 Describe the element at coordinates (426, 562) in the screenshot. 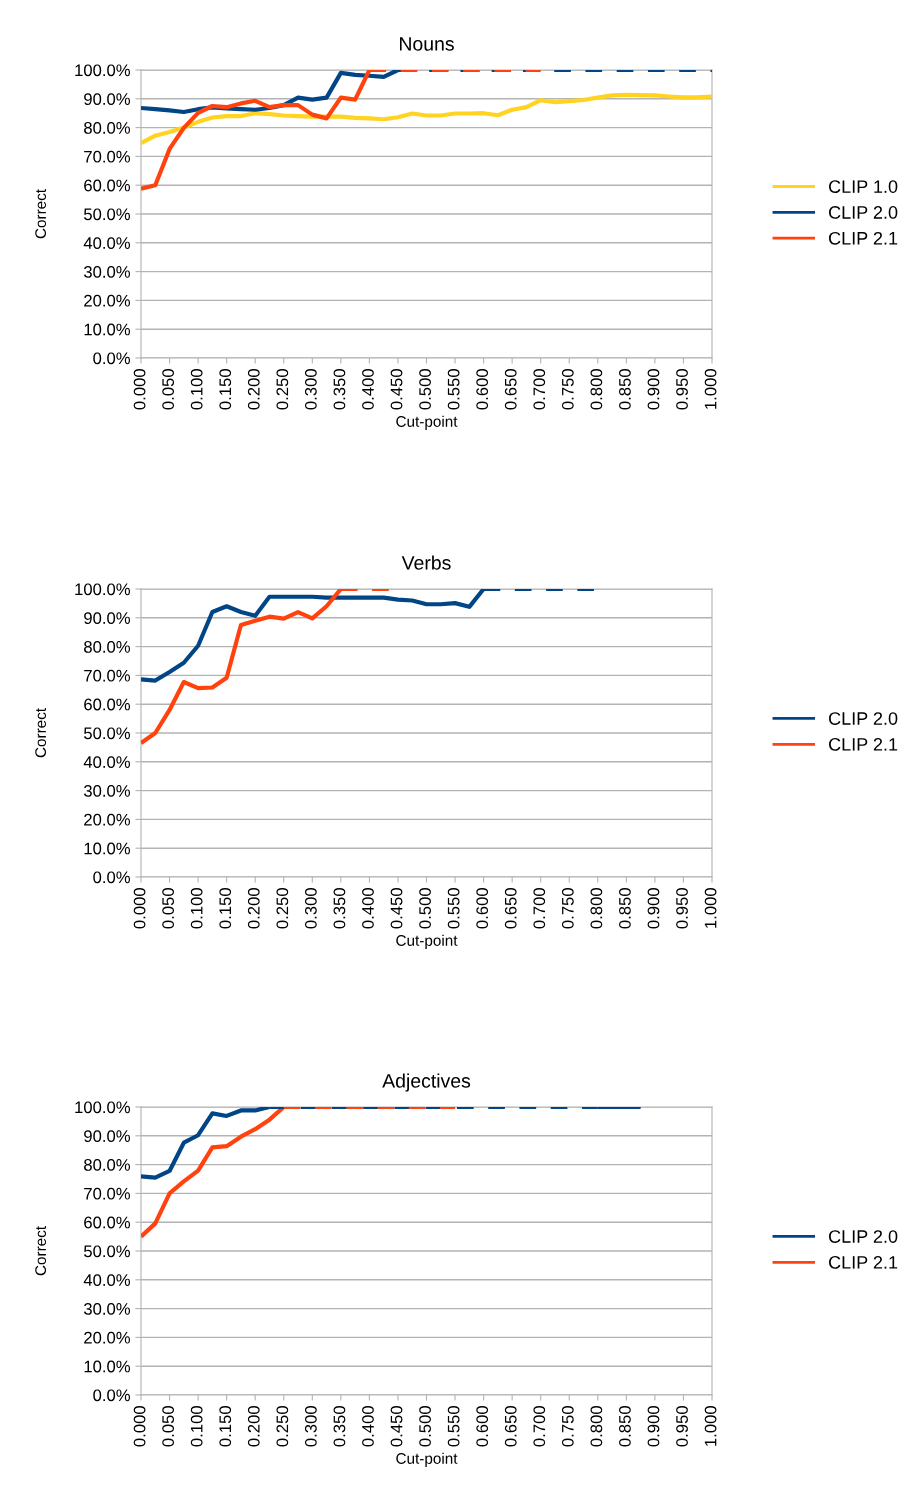

I see `chart-title: Verbs` at that location.